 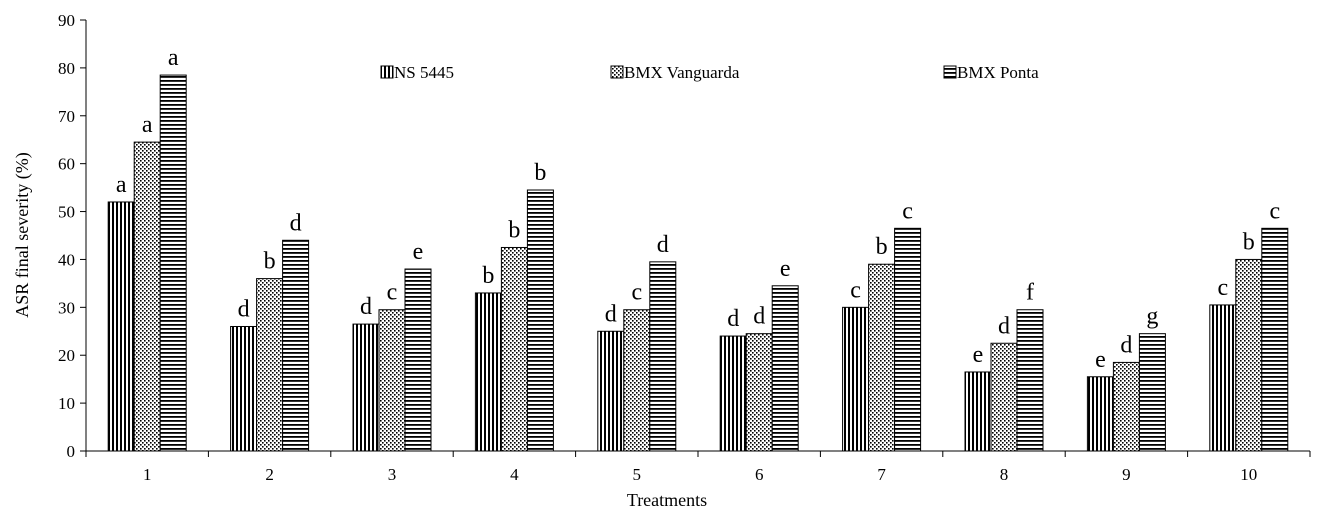 I want to click on x-tick-label: 2, so click(x=269, y=474).